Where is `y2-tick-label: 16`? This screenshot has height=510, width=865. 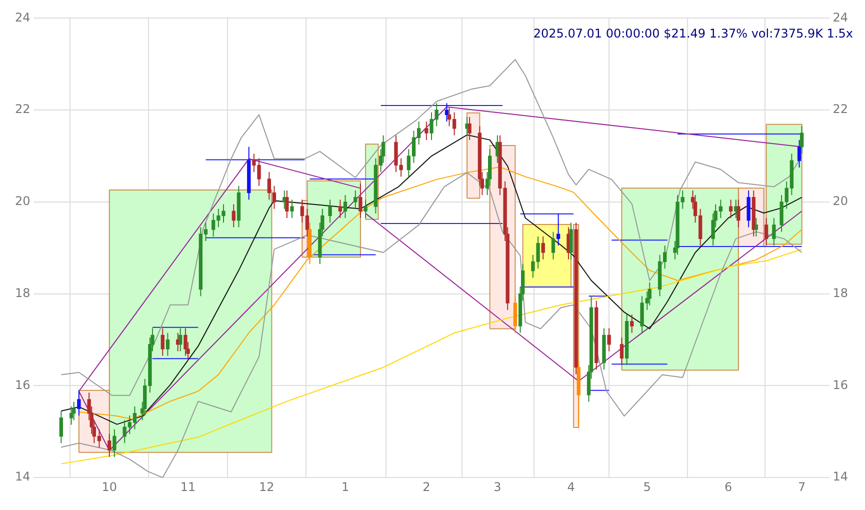 y2-tick-label: 16 is located at coordinates (840, 385).